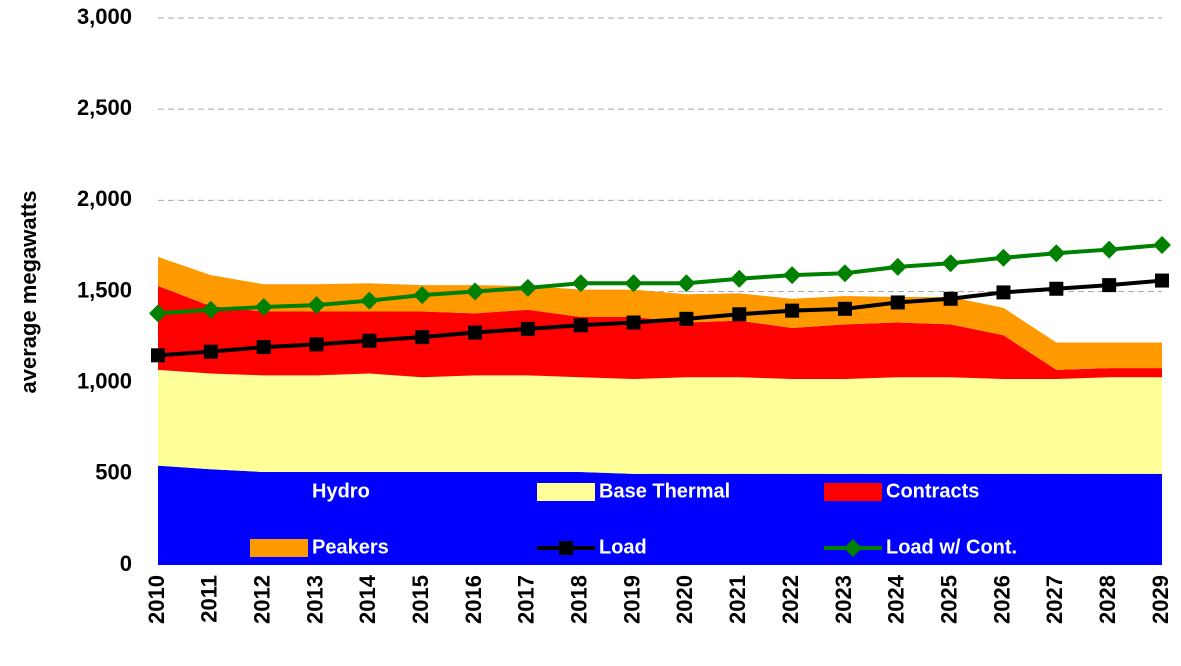  I want to click on y-tick-label: 2,500, so click(104, 107).